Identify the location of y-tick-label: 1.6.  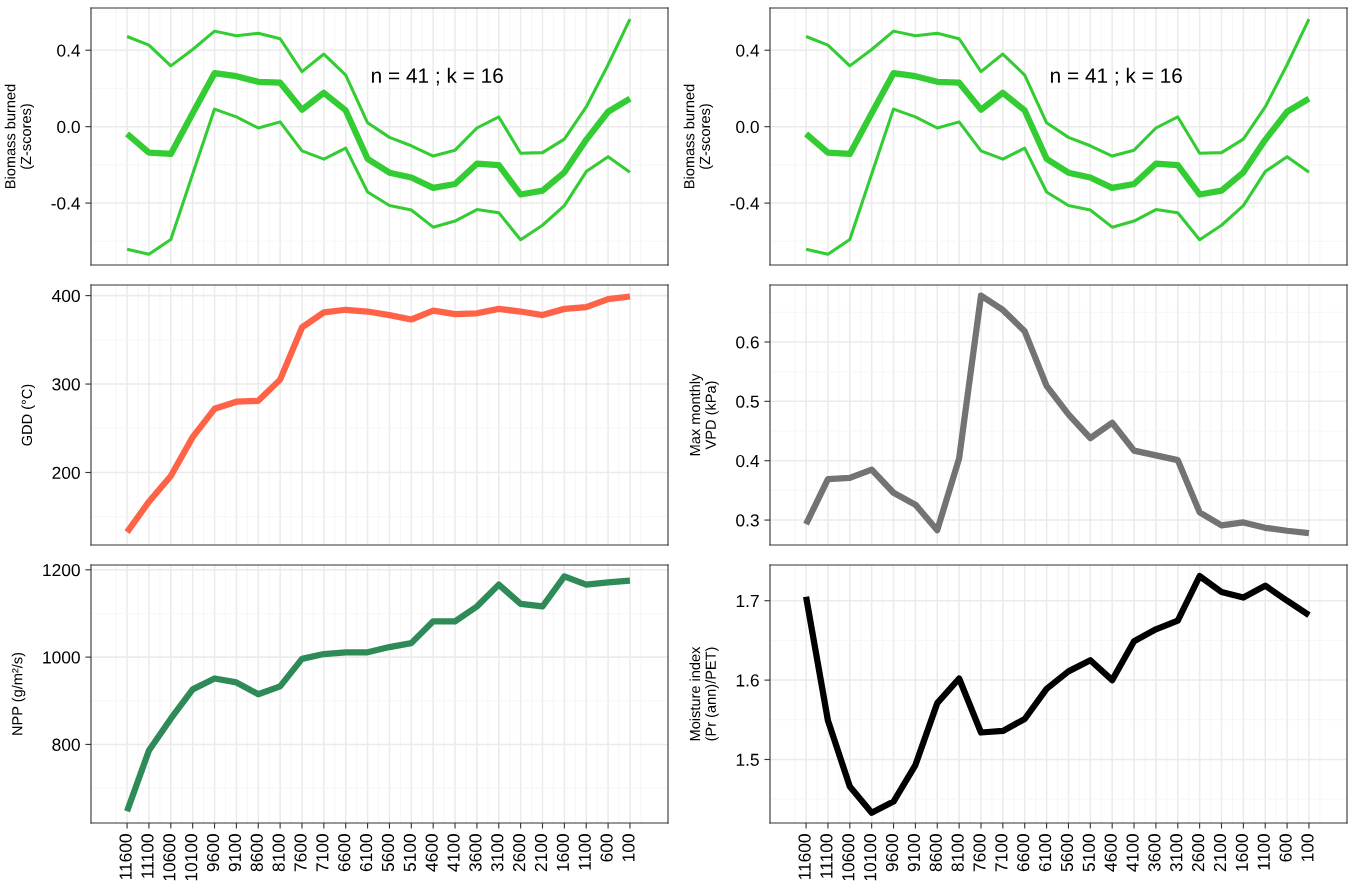
(747, 680).